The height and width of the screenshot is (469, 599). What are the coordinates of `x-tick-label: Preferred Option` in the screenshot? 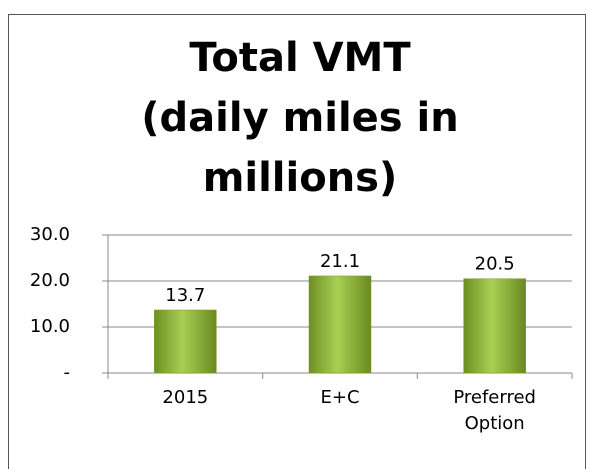 It's located at (494, 410).